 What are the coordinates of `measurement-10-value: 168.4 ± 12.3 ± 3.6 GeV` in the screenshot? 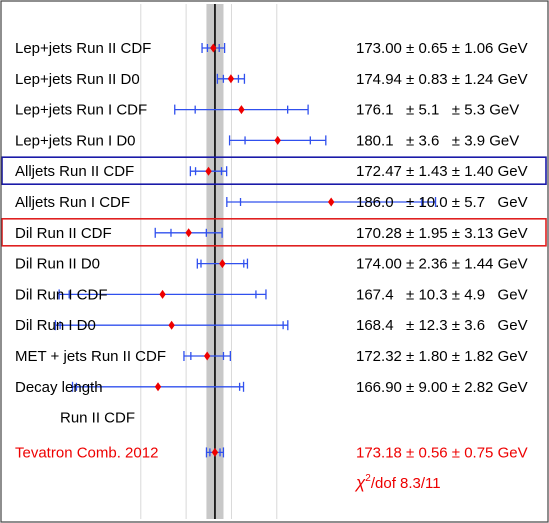 It's located at (442, 325).